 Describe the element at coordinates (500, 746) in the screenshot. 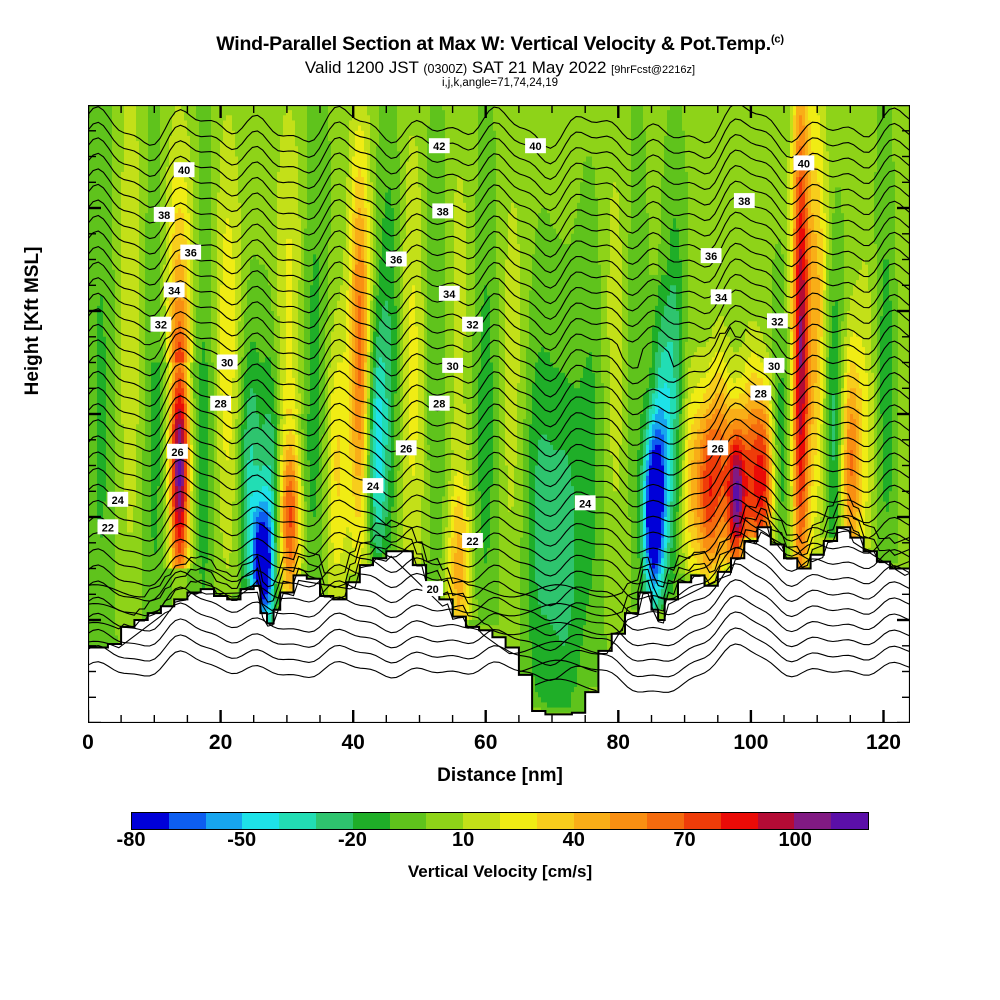

I see `x-axis-labels: 0 20 40 60 80 100 120` at that location.